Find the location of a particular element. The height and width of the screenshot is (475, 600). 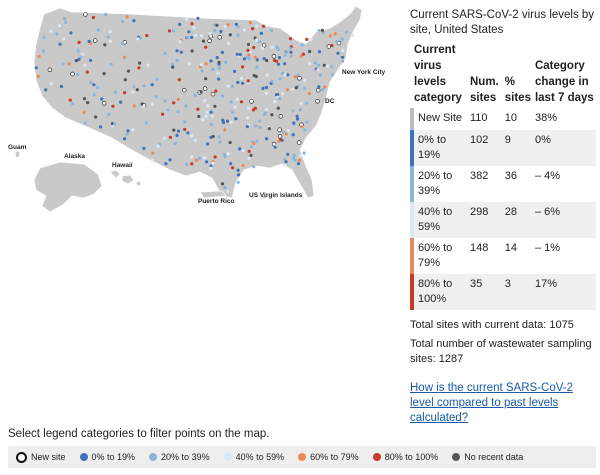

legend-item-20-39: 20% to 39% is located at coordinates (179, 457).